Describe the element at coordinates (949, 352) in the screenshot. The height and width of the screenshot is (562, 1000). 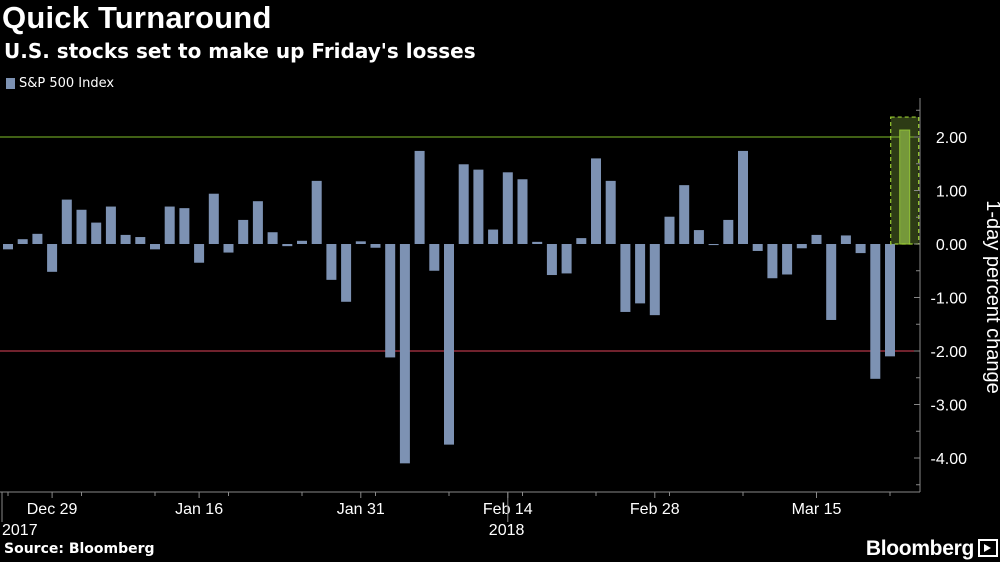
I see `y-tick-label: -2.00` at that location.